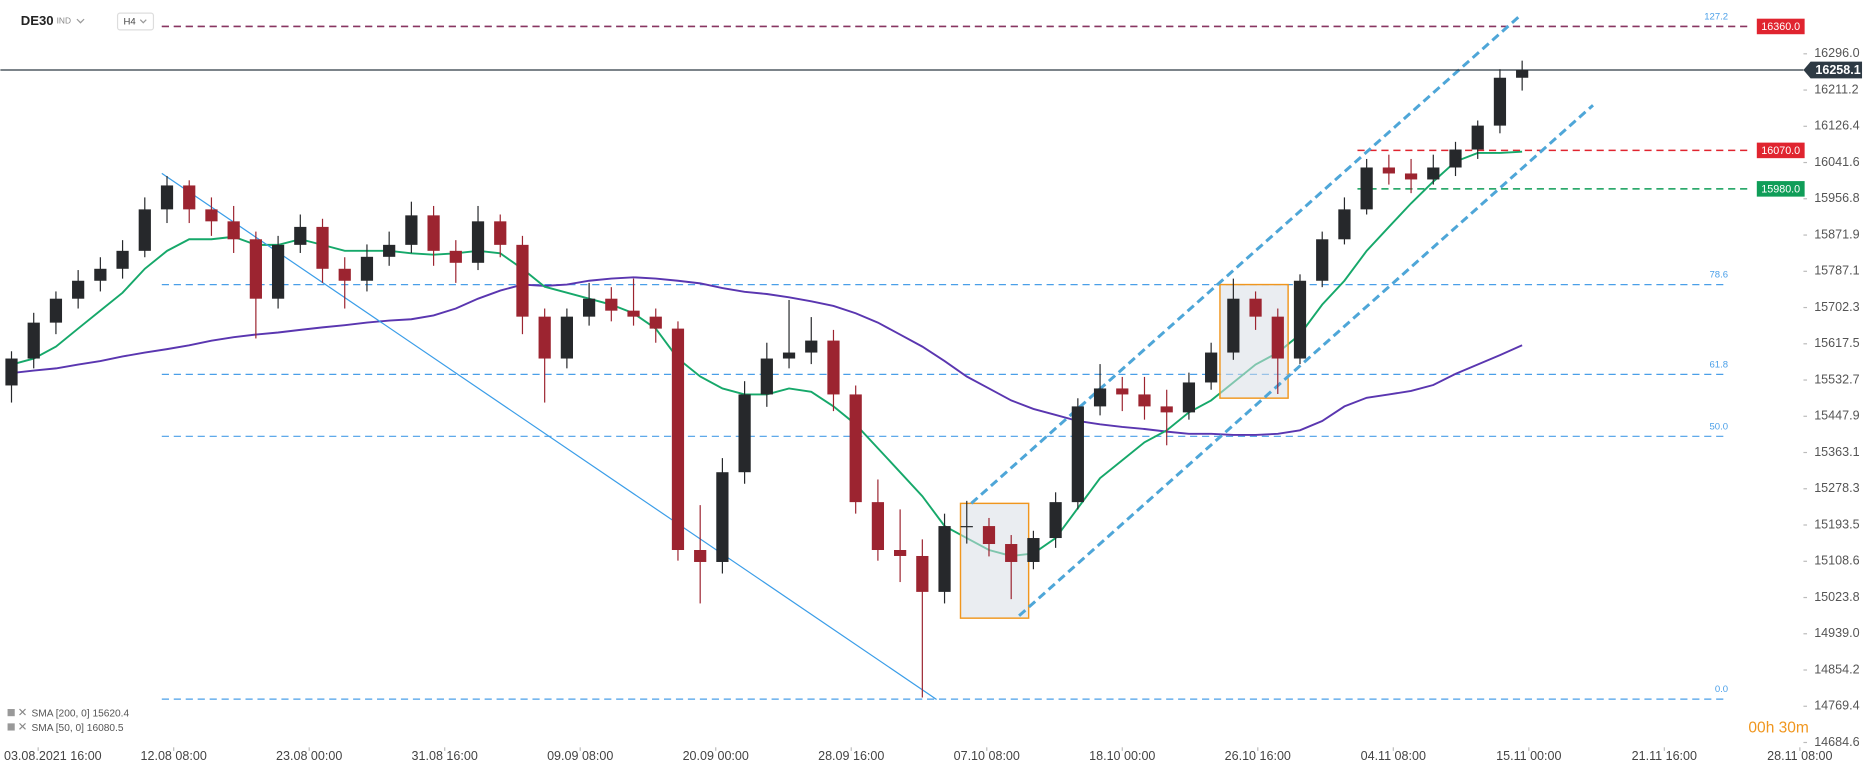 This screenshot has height=770, width=1866. What do you see at coordinates (37, 20) in the screenshot?
I see `symbol: DE30` at bounding box center [37, 20].